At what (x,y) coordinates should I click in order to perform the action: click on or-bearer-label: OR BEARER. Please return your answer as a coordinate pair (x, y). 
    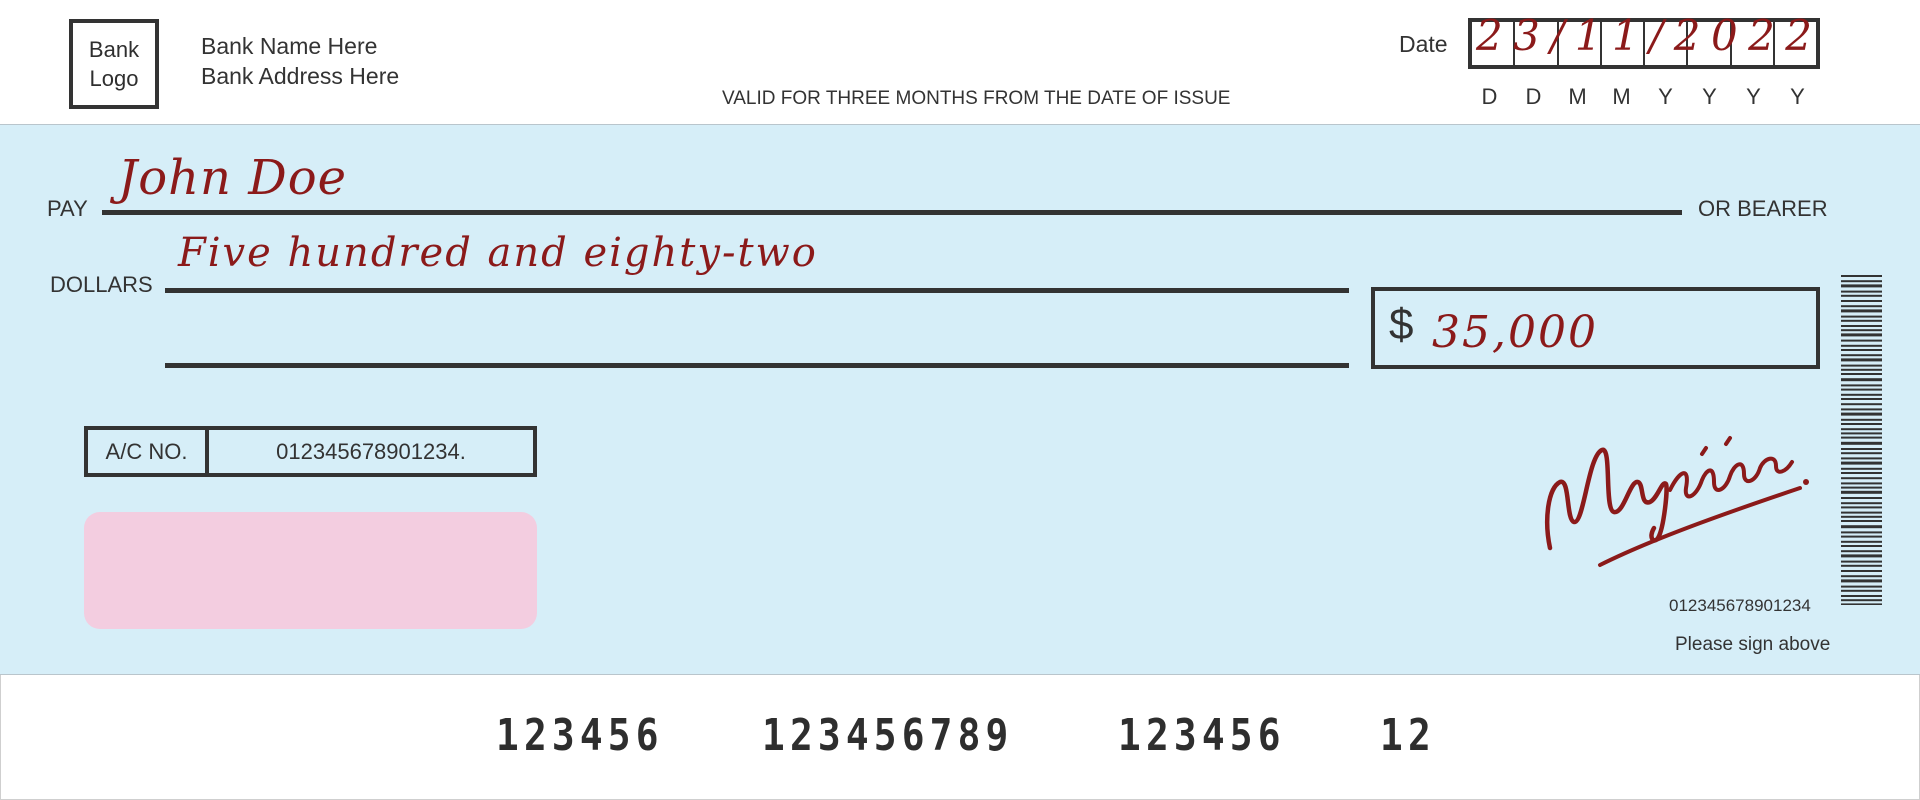
    Looking at the image, I should click on (1763, 208).